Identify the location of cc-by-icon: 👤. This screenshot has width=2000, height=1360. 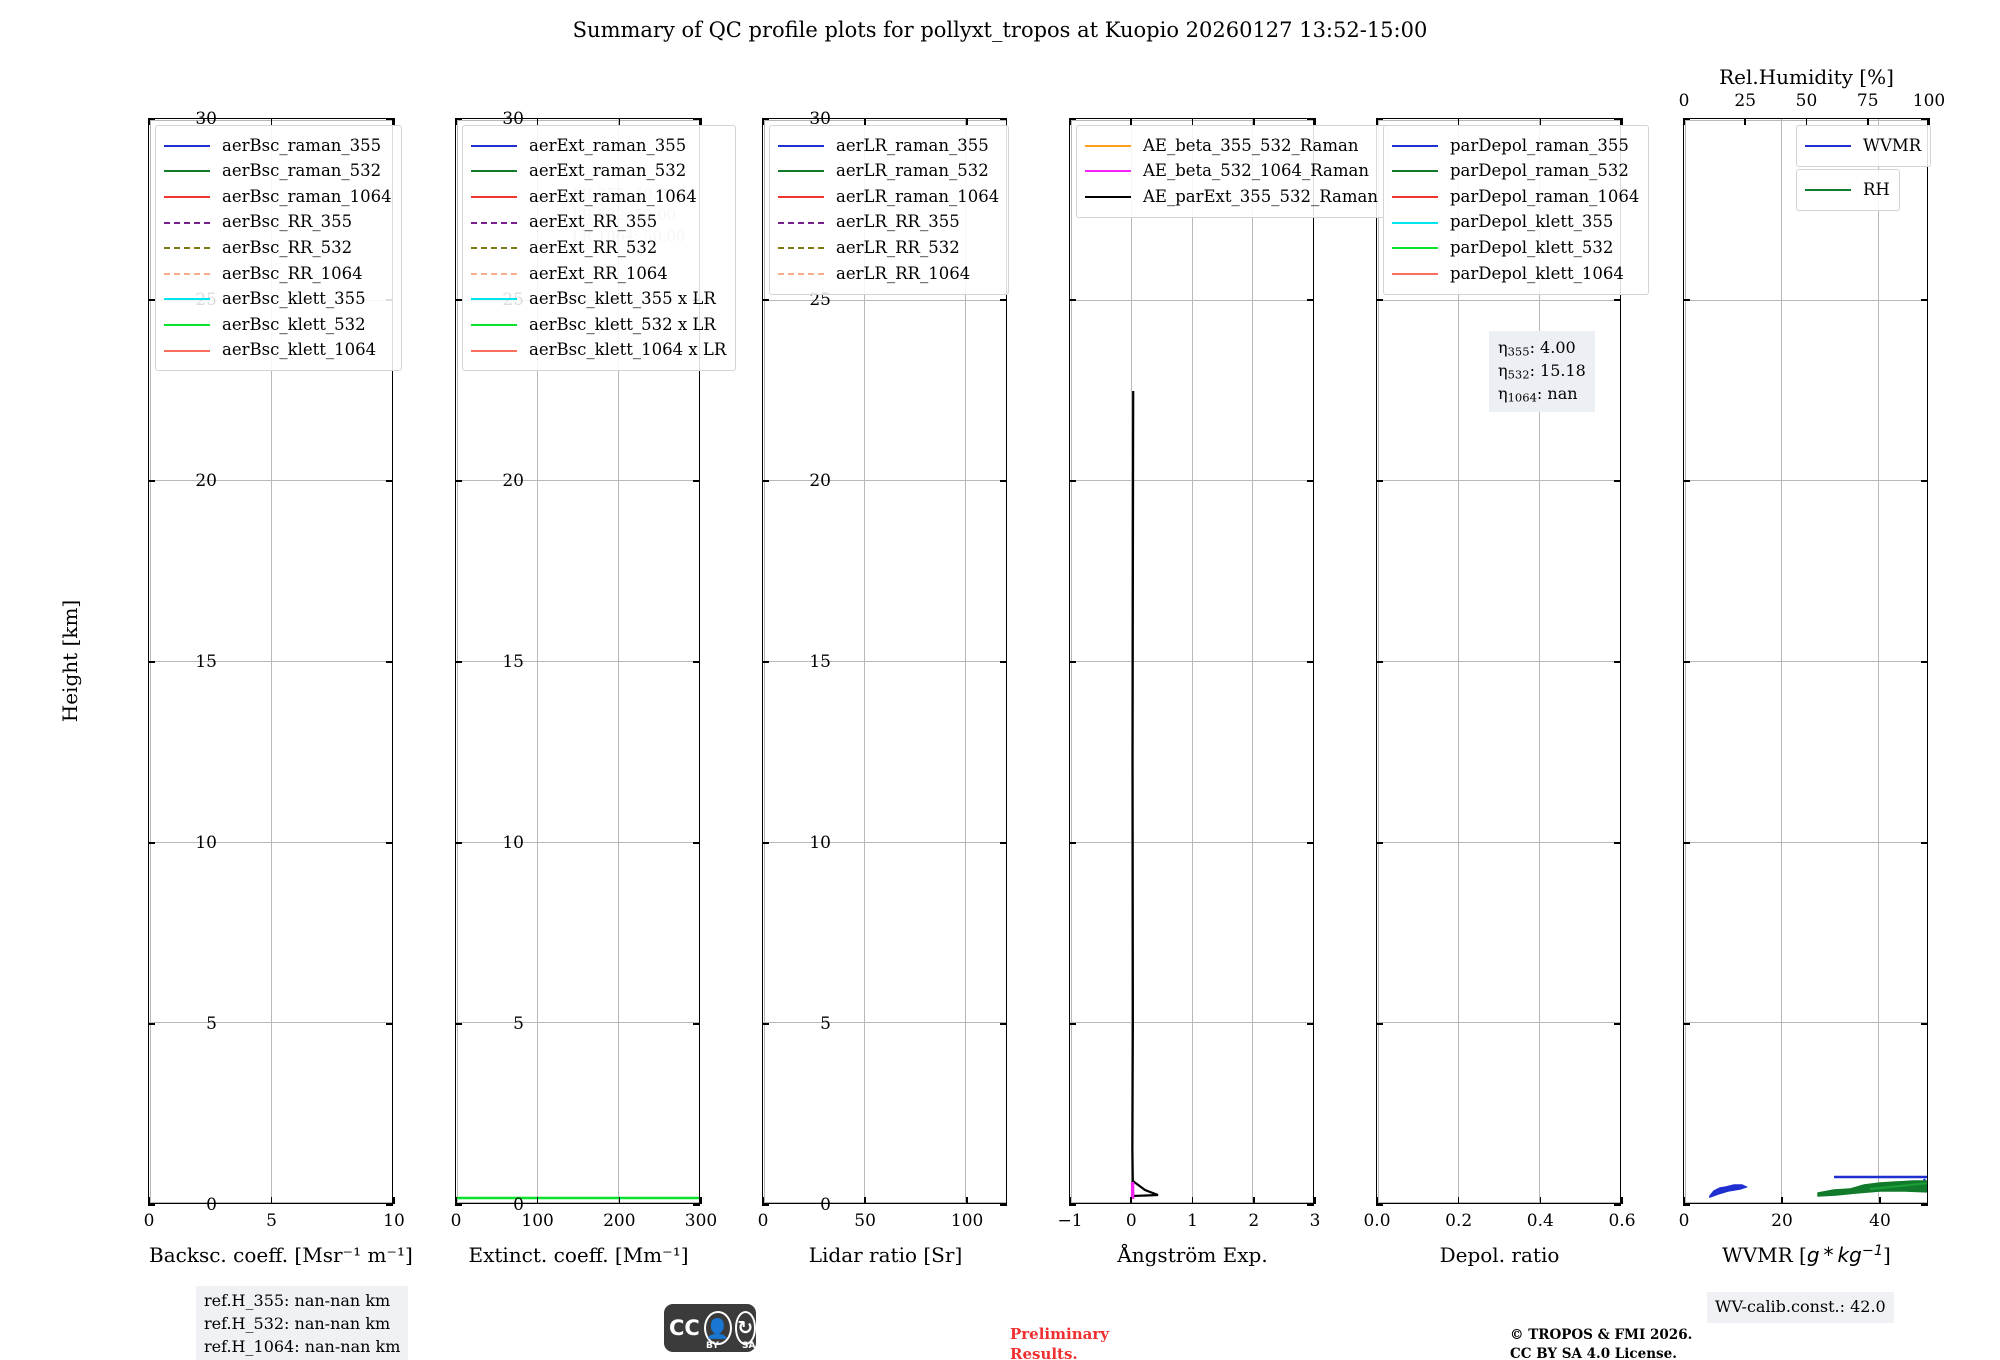
(717, 1328).